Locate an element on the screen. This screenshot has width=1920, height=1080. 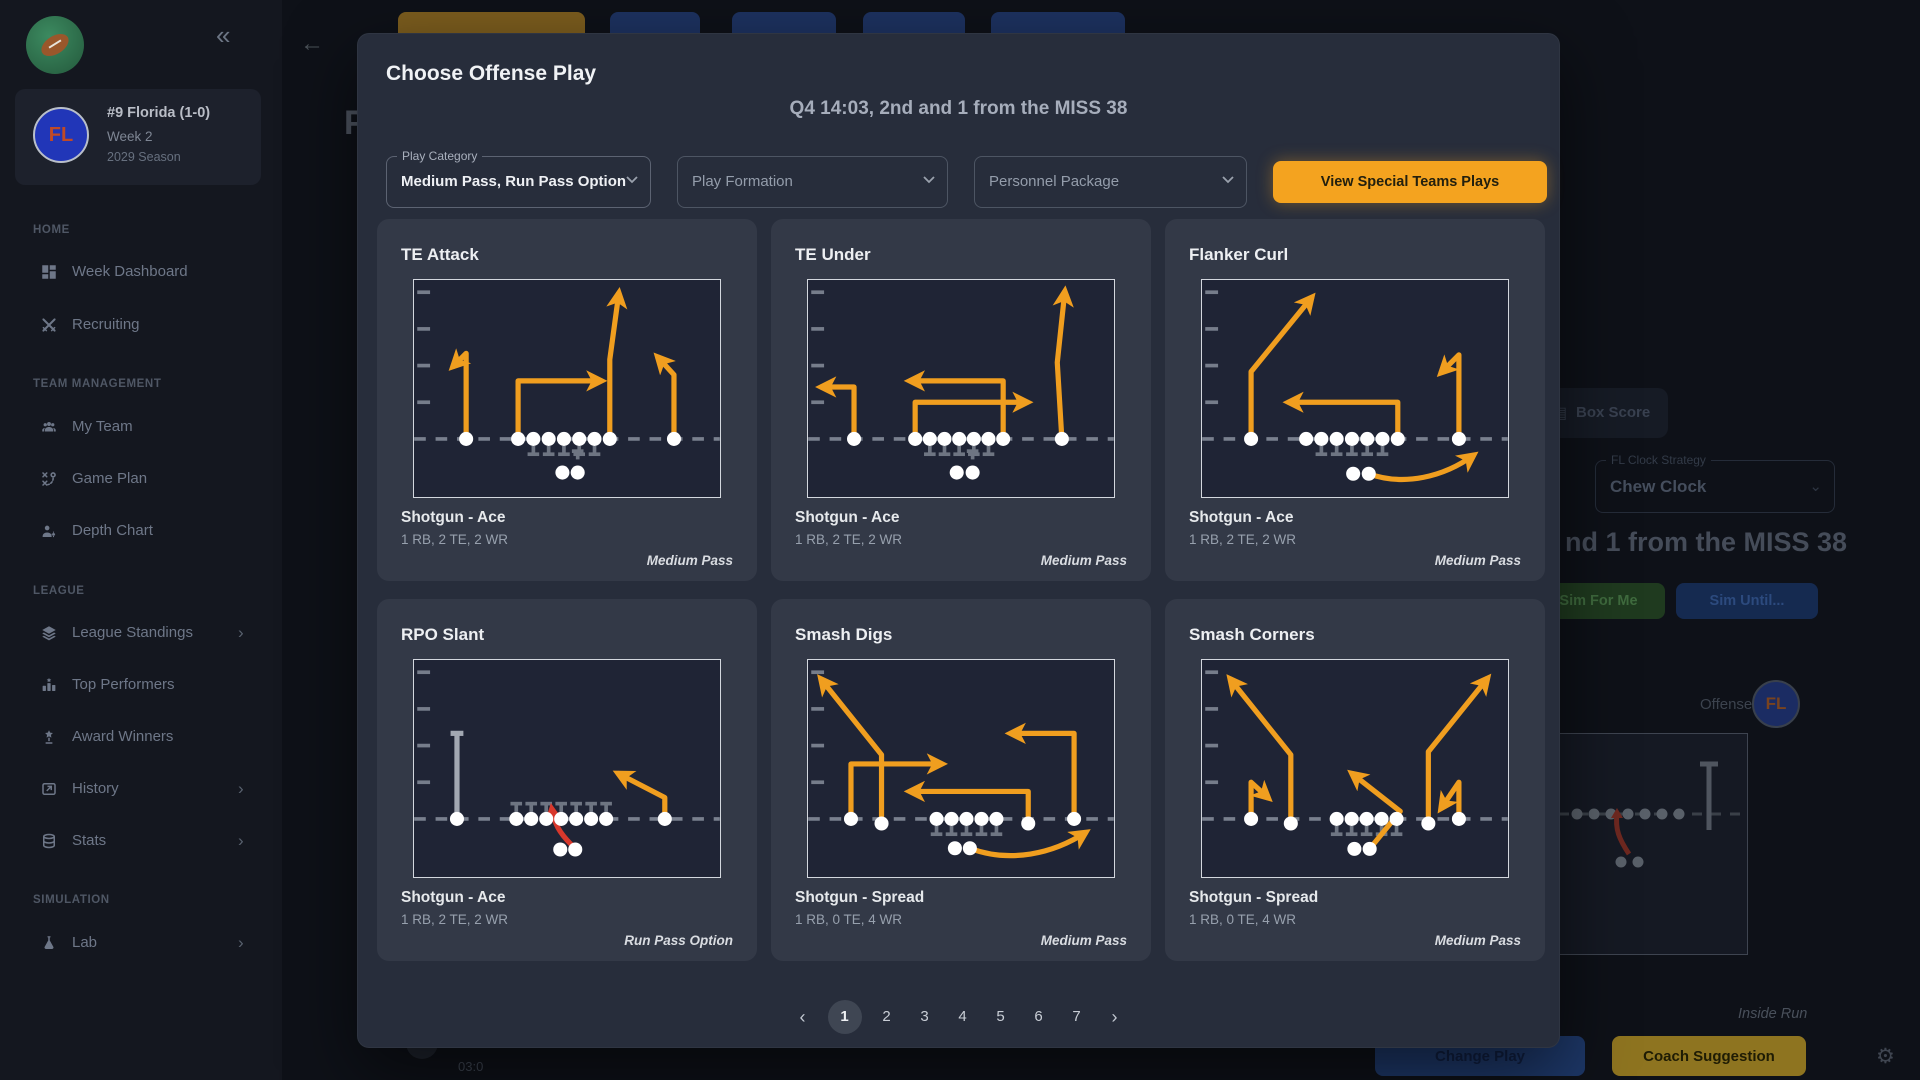
play-name: Smash Digs is located at coordinates (844, 634).